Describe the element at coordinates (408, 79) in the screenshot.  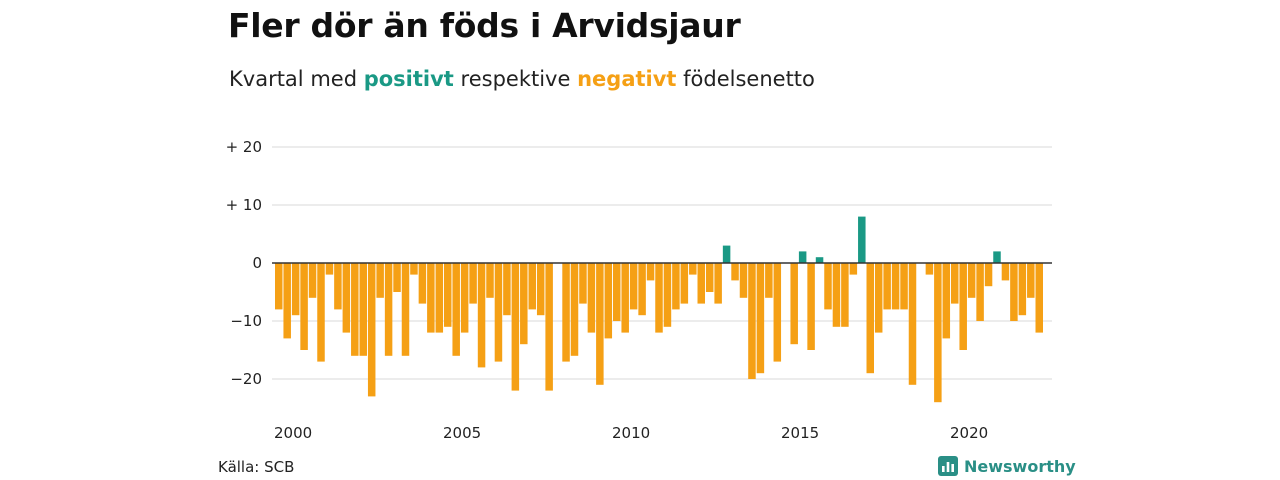
I see `subtitle-positive-label: positivt` at that location.